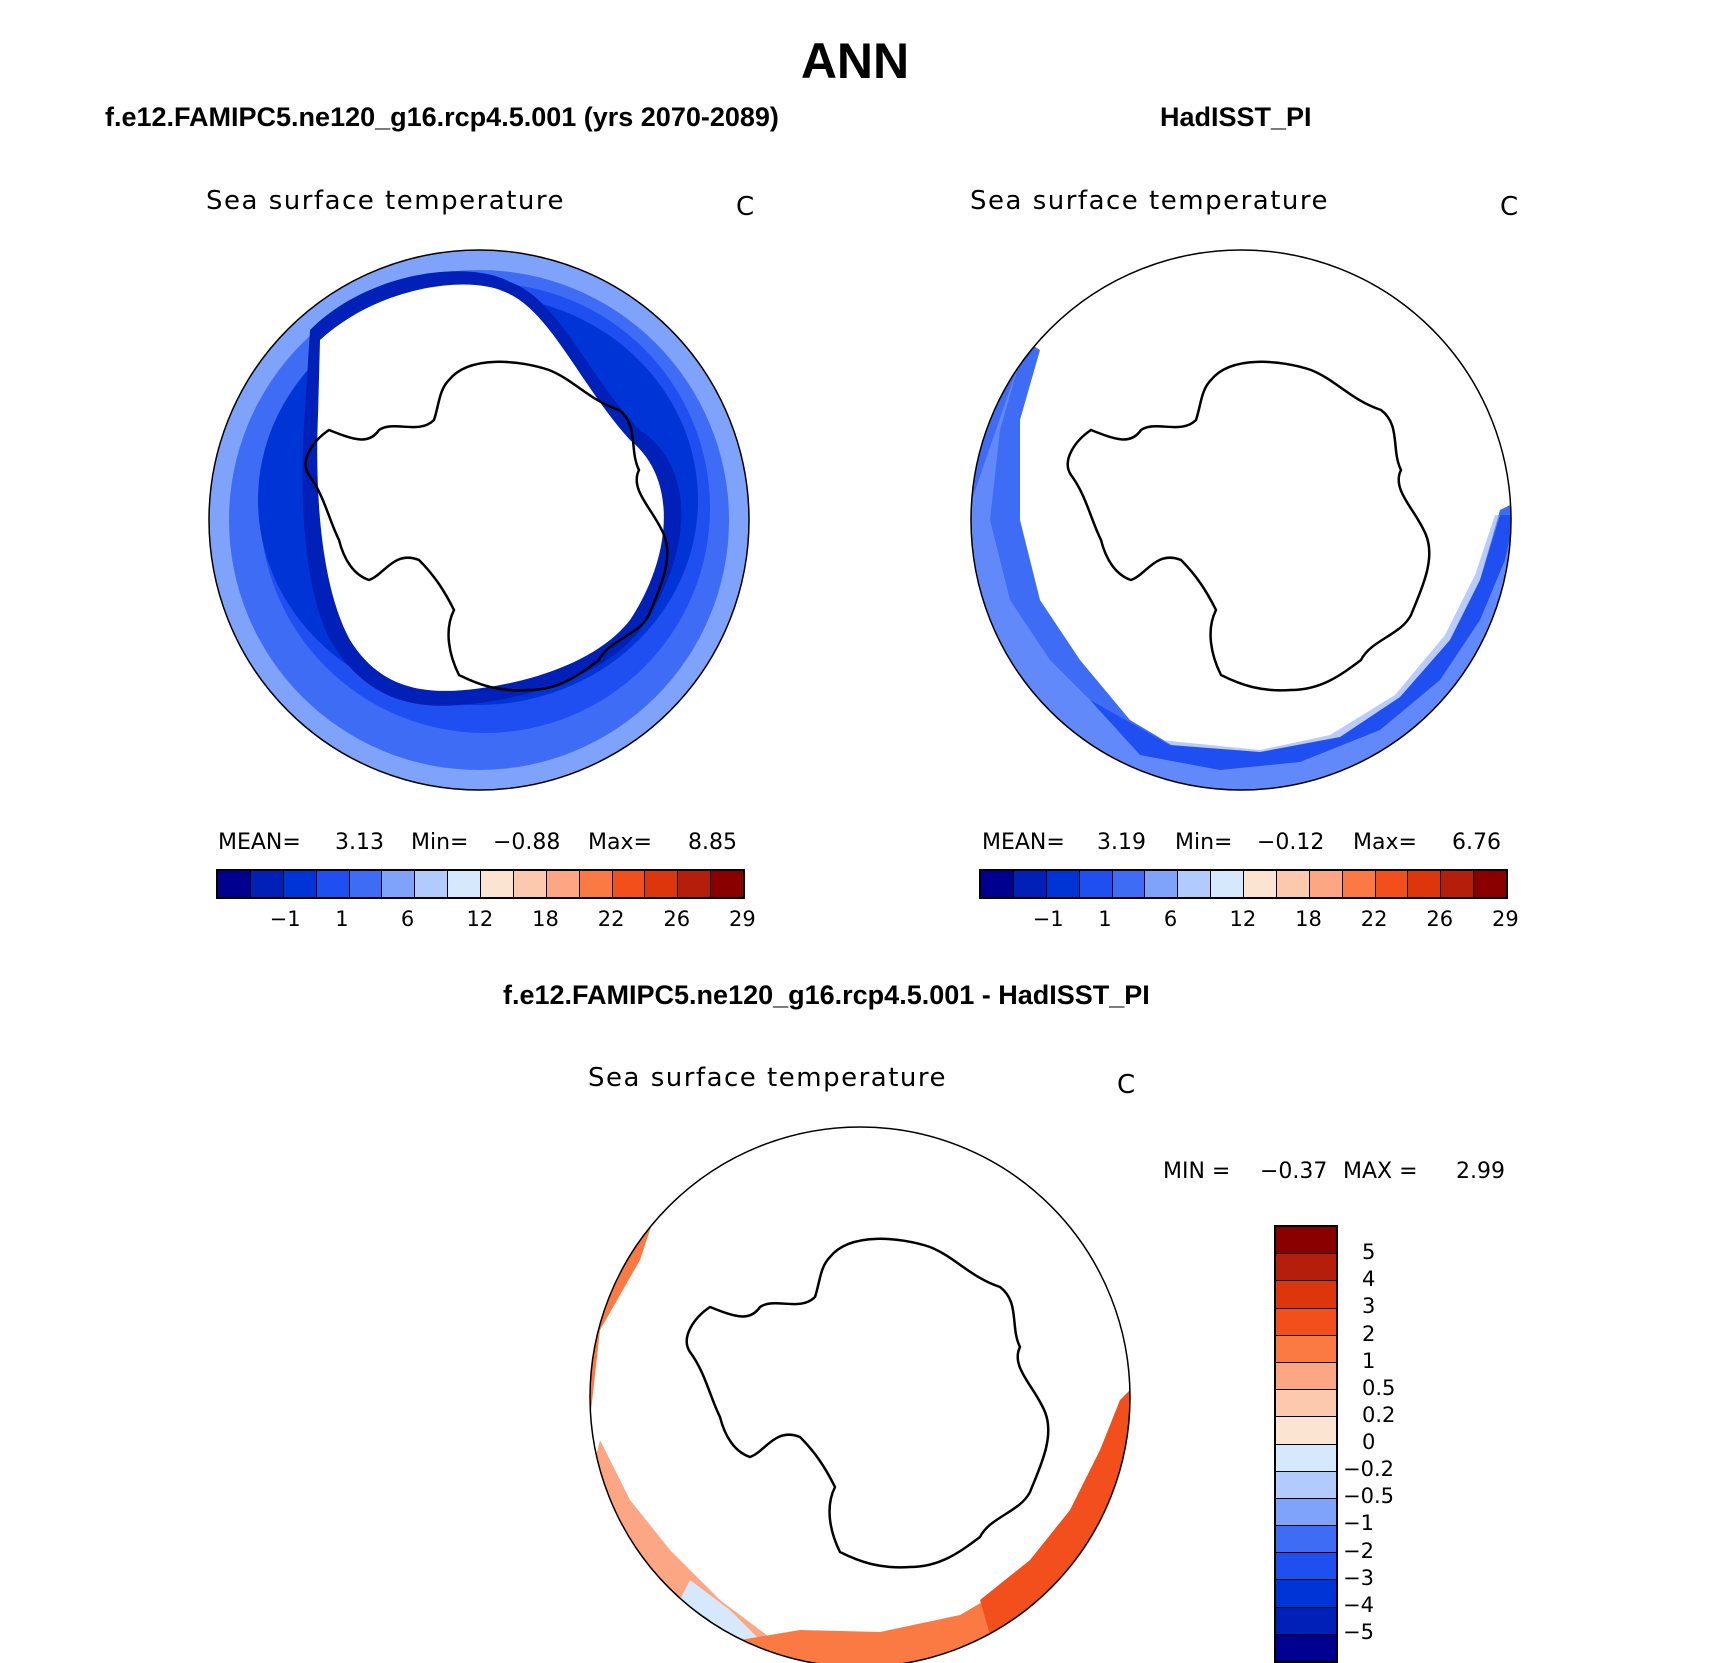 This screenshot has height=1663, width=1710. What do you see at coordinates (480, 884) in the screenshot?
I see `model-colorbar` at bounding box center [480, 884].